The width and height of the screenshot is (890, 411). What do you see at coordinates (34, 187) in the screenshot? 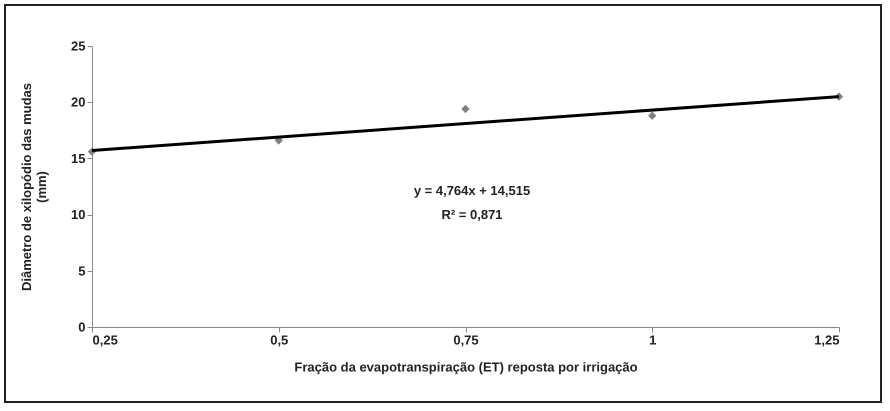
I see `y-axis-title: Diâmetro de xilopódio das mudas (mm)` at bounding box center [34, 187].